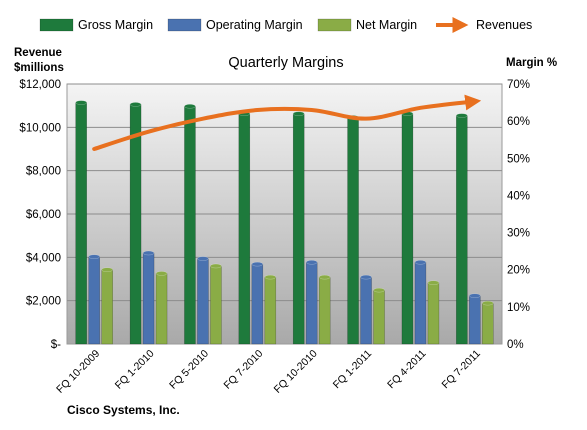  I want to click on left-axis: $- $2,000 $4,000 $6,000 $8,000 $10,000 $12,000, so click(40, 215).